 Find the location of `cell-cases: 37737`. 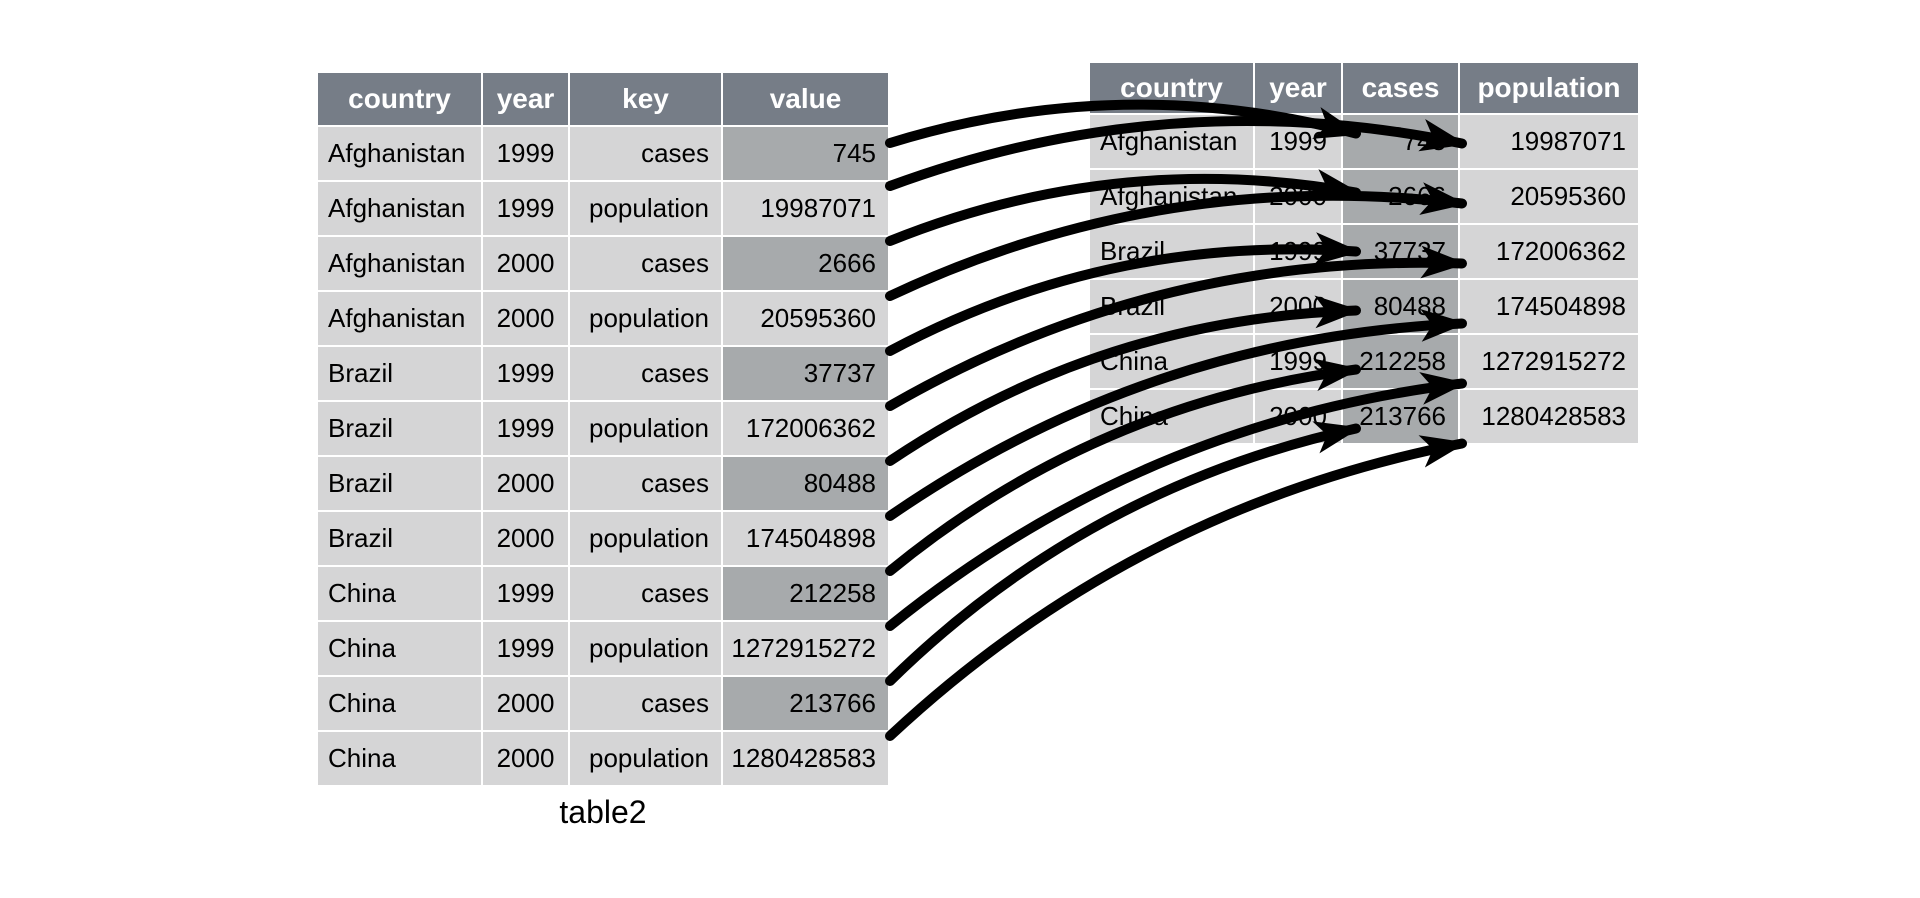

cell-cases: 37737 is located at coordinates (1400, 251).